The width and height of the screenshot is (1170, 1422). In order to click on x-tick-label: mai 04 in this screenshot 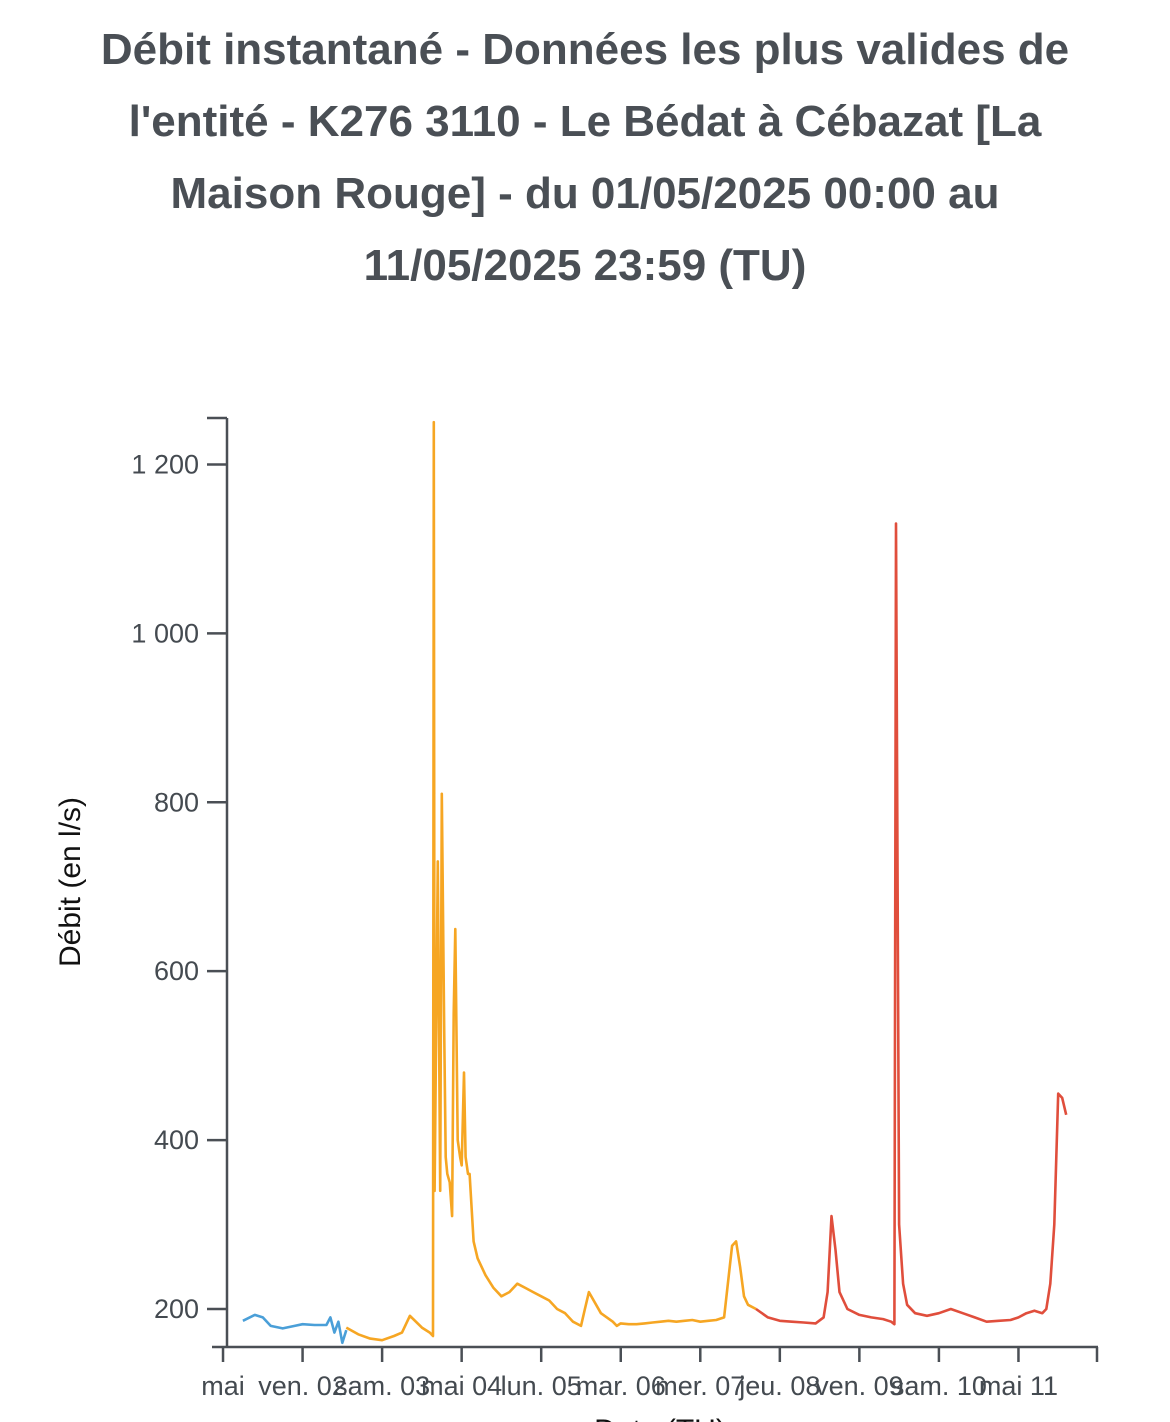, I will do `click(461, 1386)`.